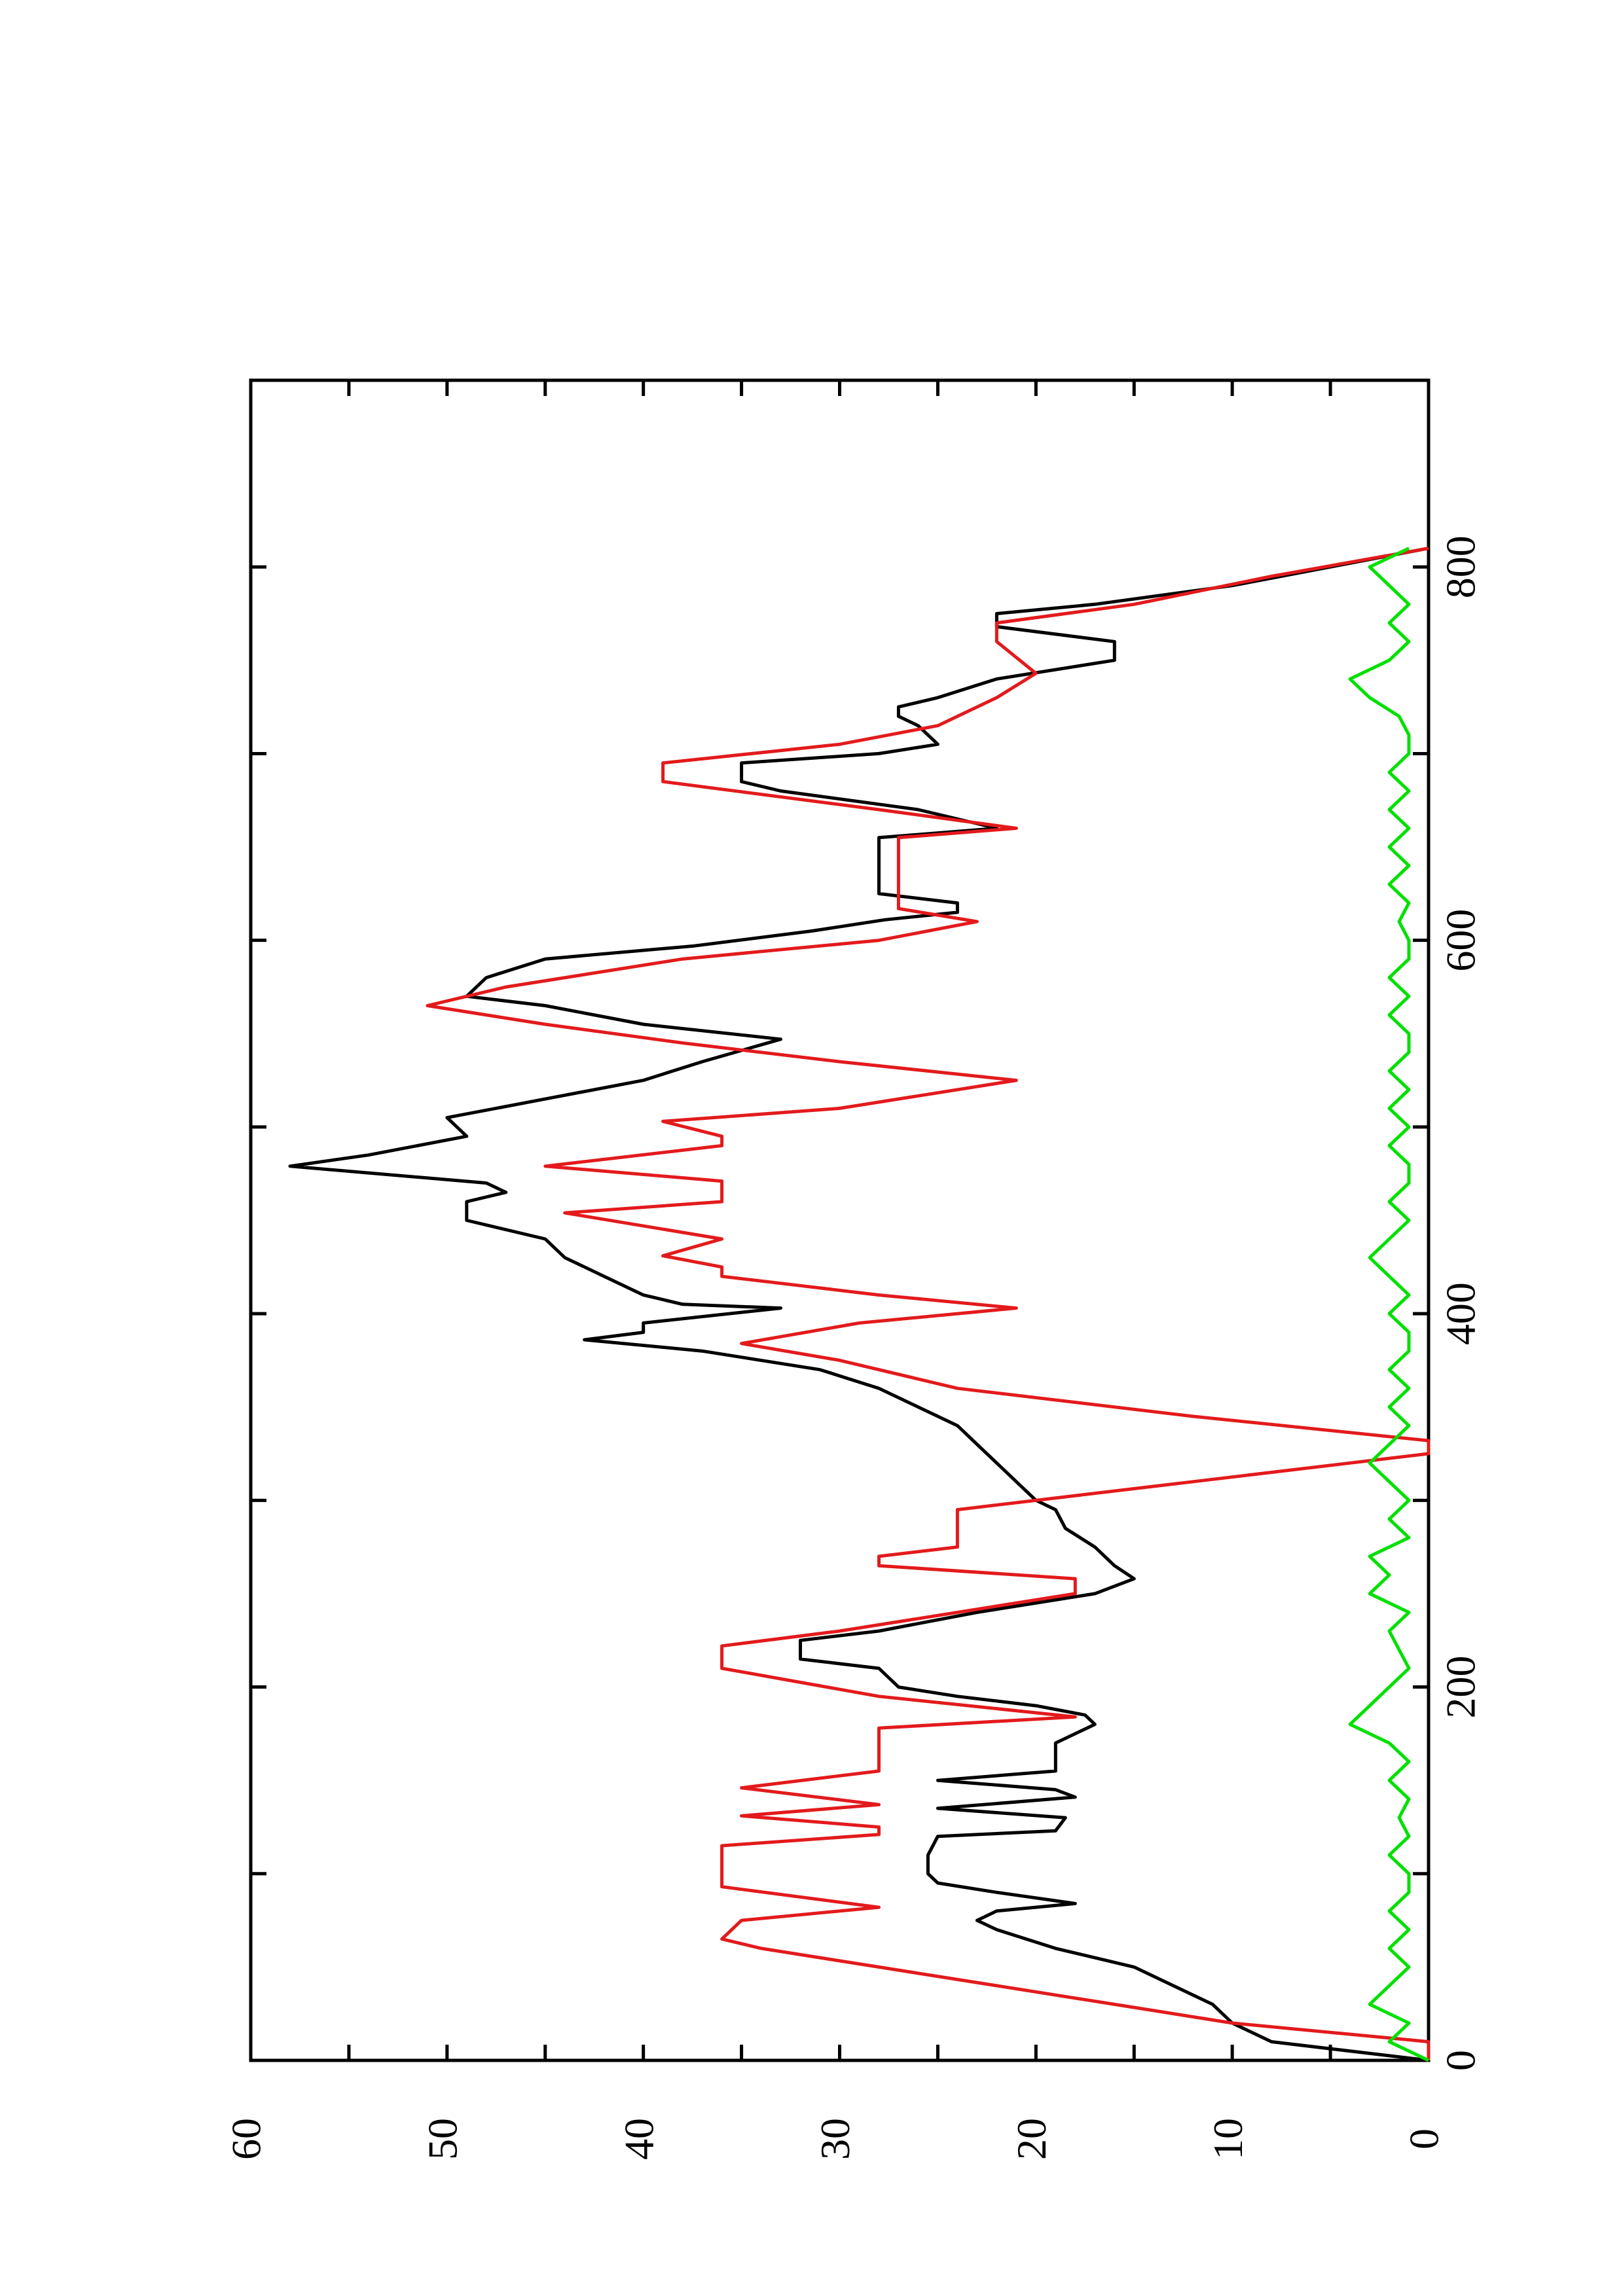 This screenshot has height=2296, width=1623. What do you see at coordinates (1461, 566) in the screenshot?
I see `x-tick-label: 800` at bounding box center [1461, 566].